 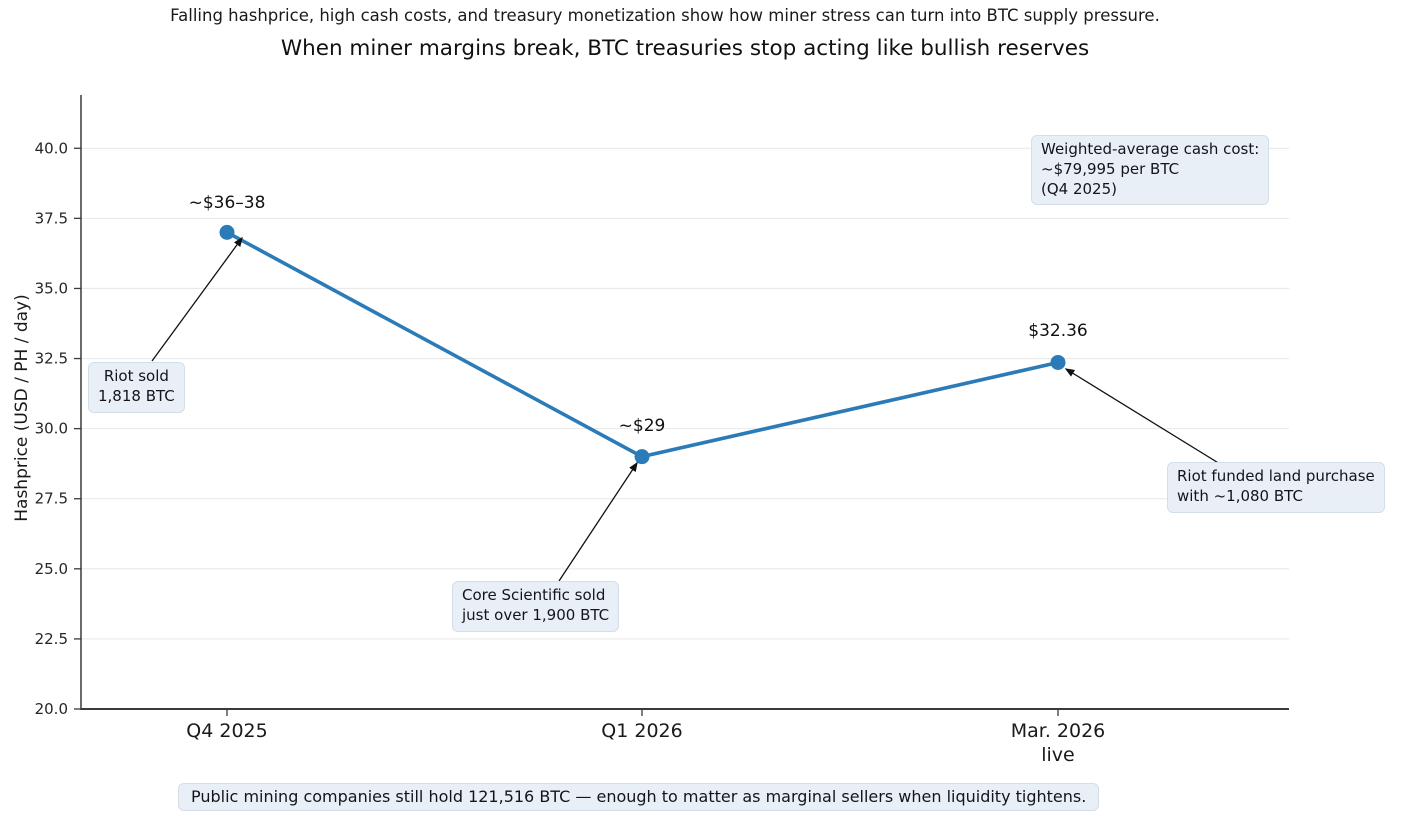 What do you see at coordinates (641, 731) in the screenshot?
I see `x-tick-label: Q1 2026` at bounding box center [641, 731].